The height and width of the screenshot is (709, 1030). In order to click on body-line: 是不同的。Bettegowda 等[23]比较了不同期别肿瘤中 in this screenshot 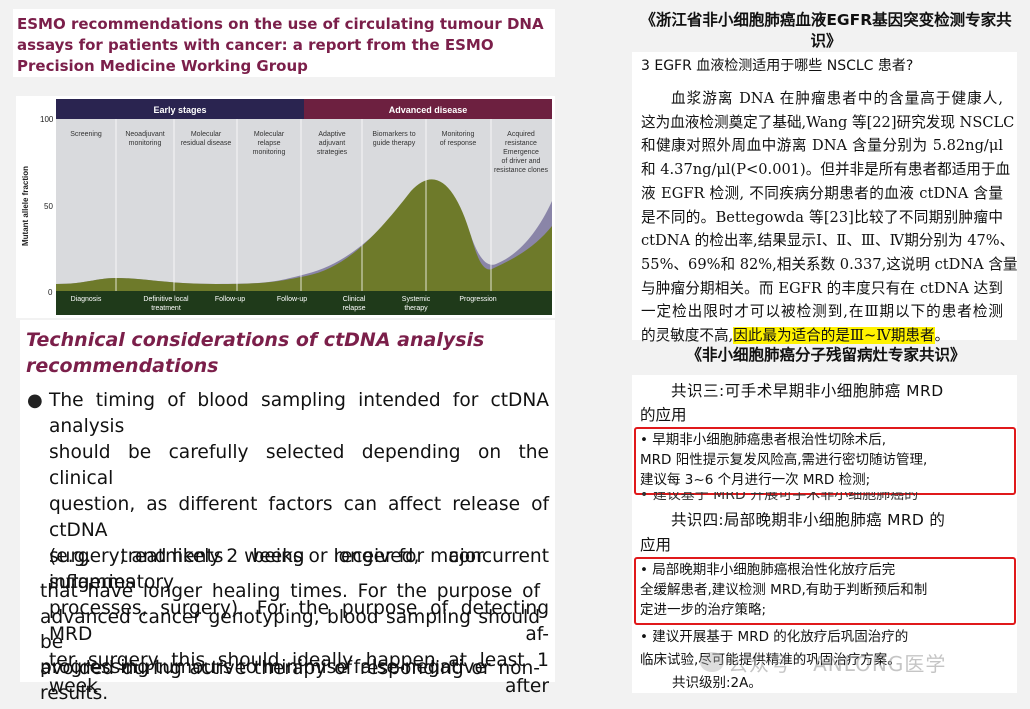, I will do `click(822, 217)`.